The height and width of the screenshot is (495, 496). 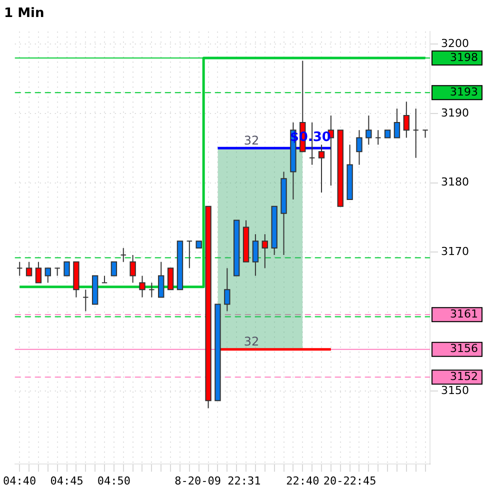 What do you see at coordinates (455, 390) in the screenshot?
I see `y-tick-label: 3150` at bounding box center [455, 390].